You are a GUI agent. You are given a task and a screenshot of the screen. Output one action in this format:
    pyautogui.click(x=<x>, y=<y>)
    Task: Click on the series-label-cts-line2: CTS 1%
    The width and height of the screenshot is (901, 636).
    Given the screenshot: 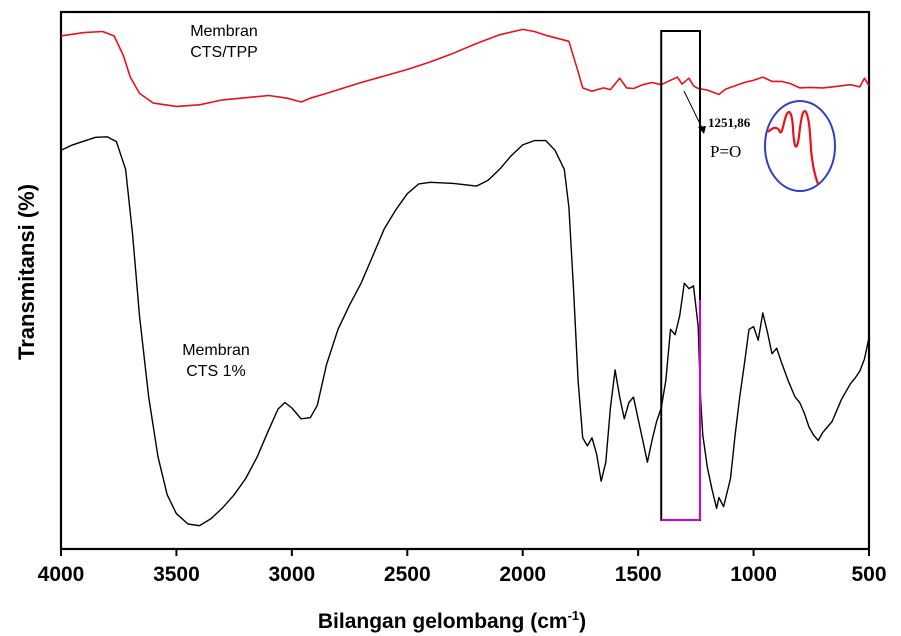 What is the action you would take?
    pyautogui.click(x=216, y=371)
    